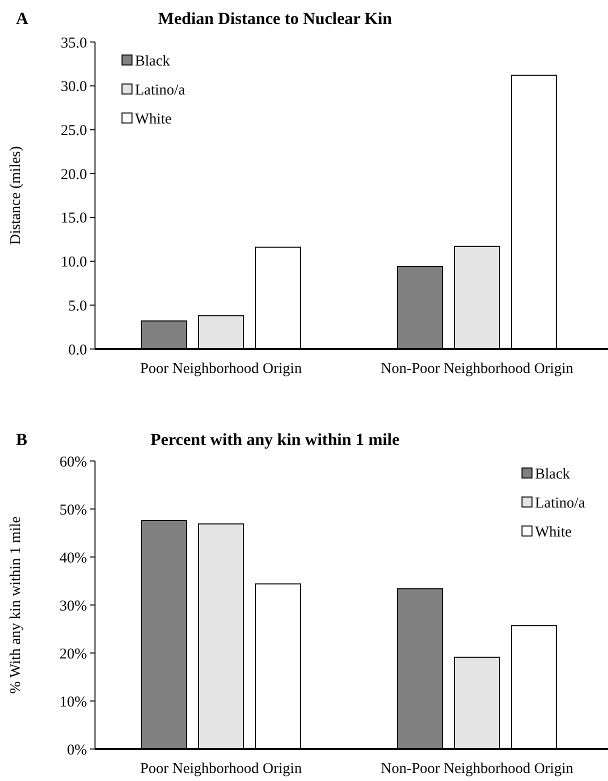 The height and width of the screenshot is (781, 608). I want to click on text: B, so click(22, 439).